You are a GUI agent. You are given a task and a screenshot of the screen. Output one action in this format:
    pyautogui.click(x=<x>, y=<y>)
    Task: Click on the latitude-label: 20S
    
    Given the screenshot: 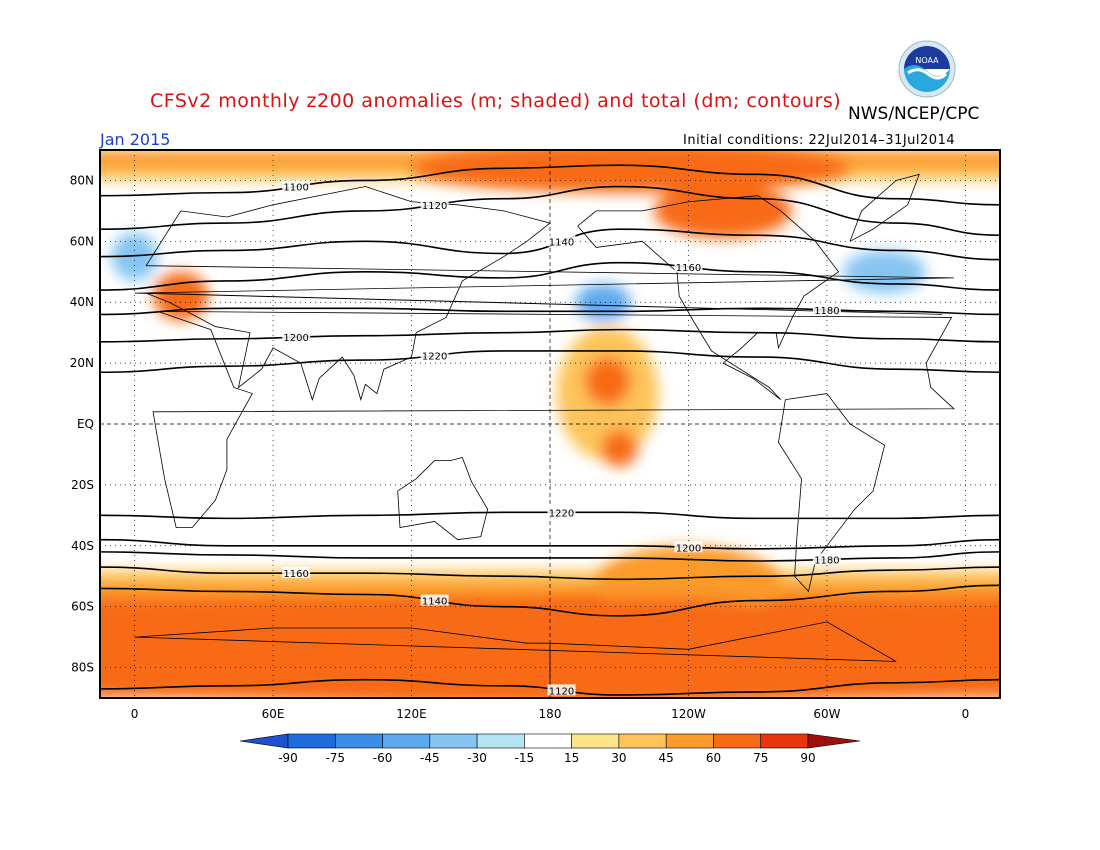 What is the action you would take?
    pyautogui.click(x=82, y=485)
    